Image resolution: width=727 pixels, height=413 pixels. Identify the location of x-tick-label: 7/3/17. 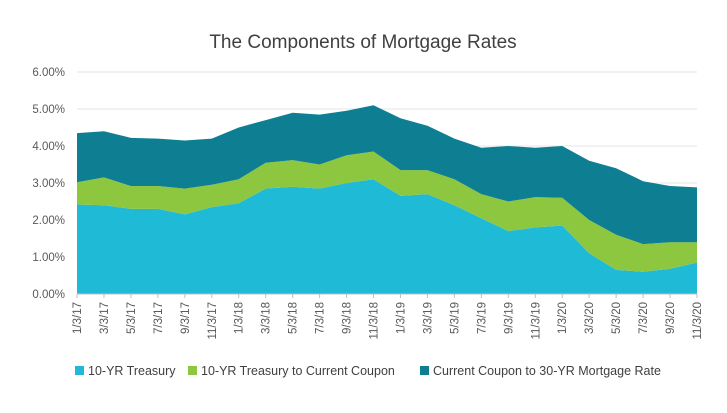
(159, 318).